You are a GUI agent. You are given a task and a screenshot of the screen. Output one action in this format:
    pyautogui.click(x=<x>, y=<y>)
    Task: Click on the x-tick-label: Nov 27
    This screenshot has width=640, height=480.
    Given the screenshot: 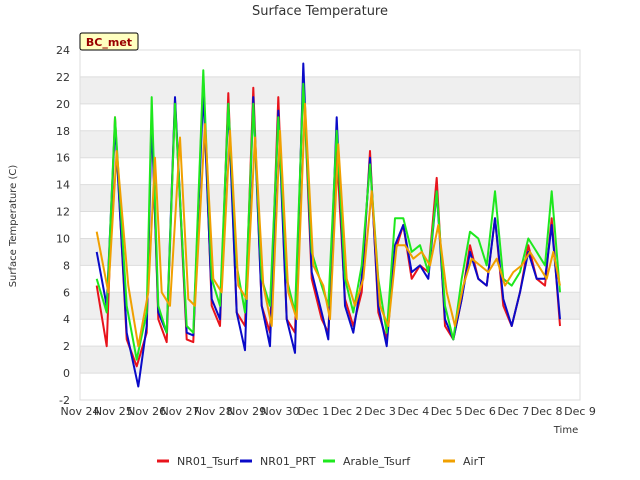 What is the action you would take?
    pyautogui.click(x=180, y=411)
    